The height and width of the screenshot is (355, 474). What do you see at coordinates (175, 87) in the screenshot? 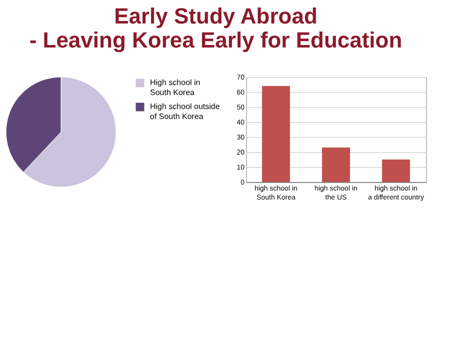
I see `legend-label: High school in South Korea` at bounding box center [175, 87].